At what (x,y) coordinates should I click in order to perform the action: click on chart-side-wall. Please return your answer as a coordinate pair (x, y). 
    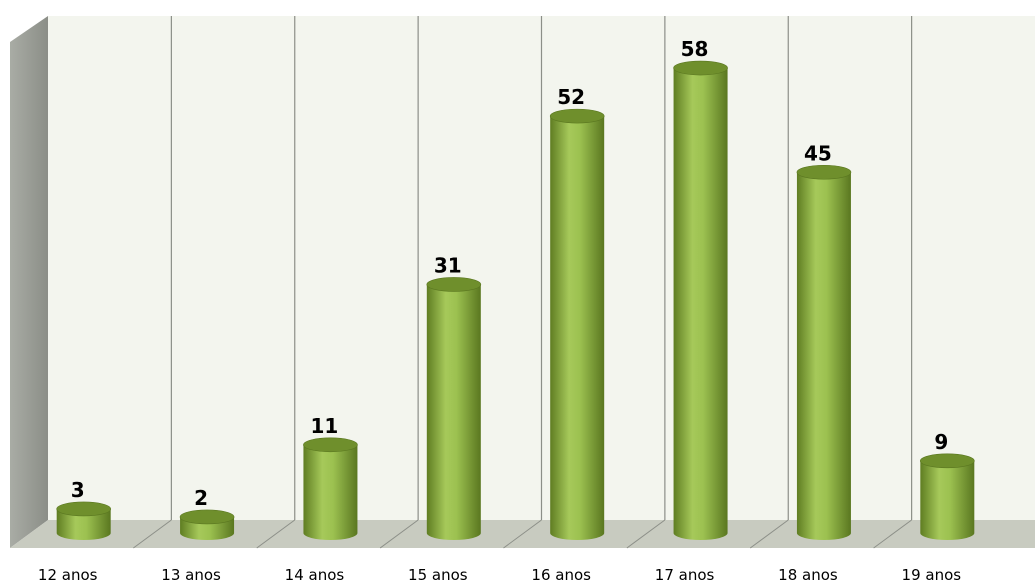
    Looking at the image, I should click on (29, 282).